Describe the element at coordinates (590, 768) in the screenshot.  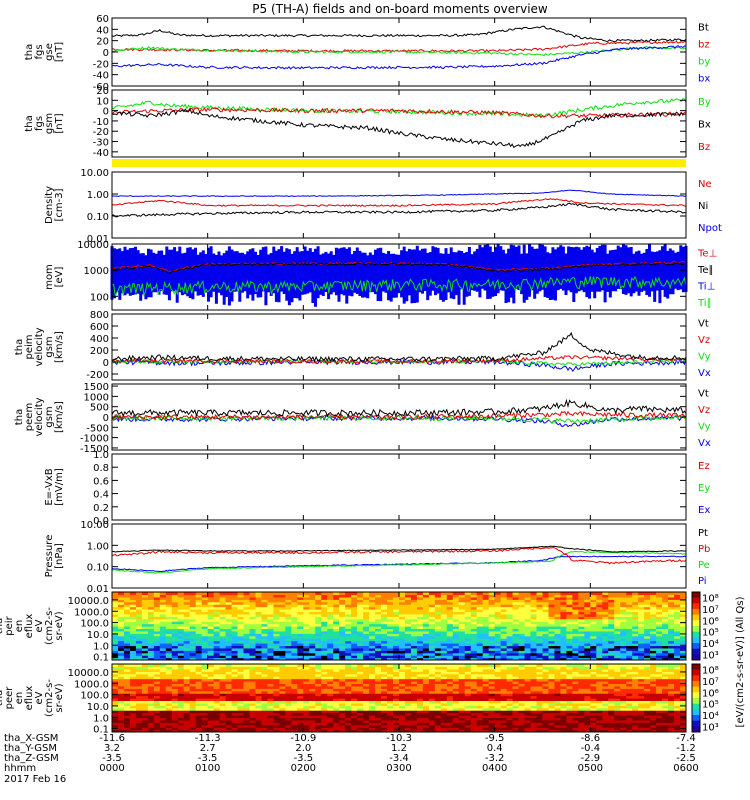
I see `x-row-value: 0500` at that location.